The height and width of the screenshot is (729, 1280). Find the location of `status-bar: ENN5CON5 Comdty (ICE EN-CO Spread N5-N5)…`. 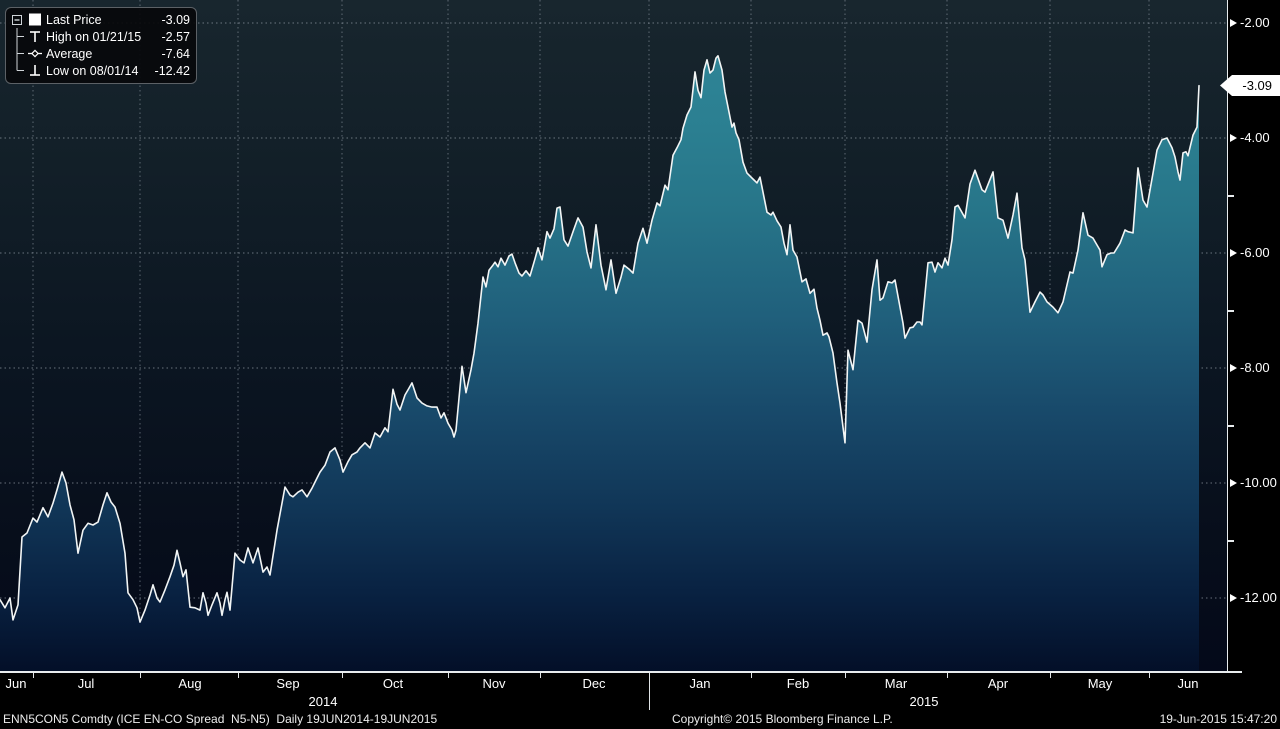

status-bar: ENN5CON5 Comdty (ICE EN-CO Spread N5-N5)… is located at coordinates (640, 719).